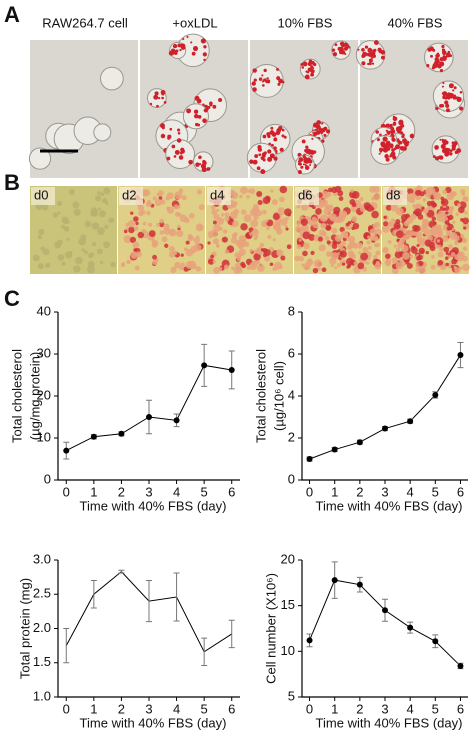  What do you see at coordinates (288, 558) in the screenshot?
I see `y-tick-label: 20` at bounding box center [288, 558].